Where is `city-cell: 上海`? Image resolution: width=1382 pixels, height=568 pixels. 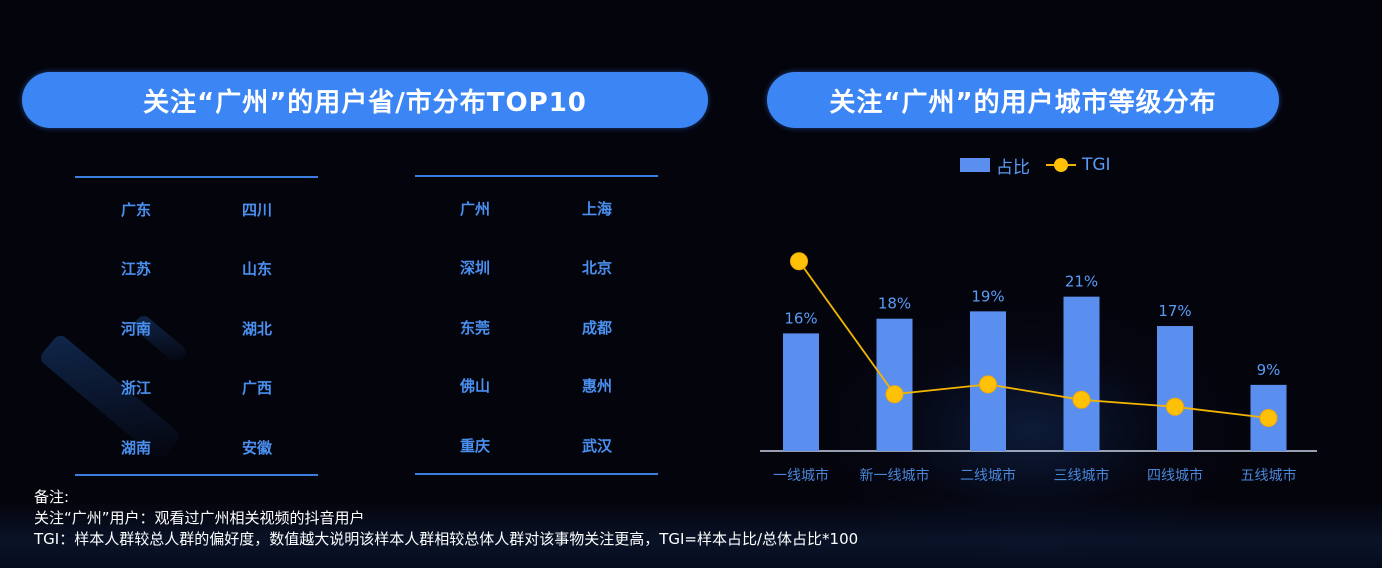
city-cell: 上海 is located at coordinates (596, 209).